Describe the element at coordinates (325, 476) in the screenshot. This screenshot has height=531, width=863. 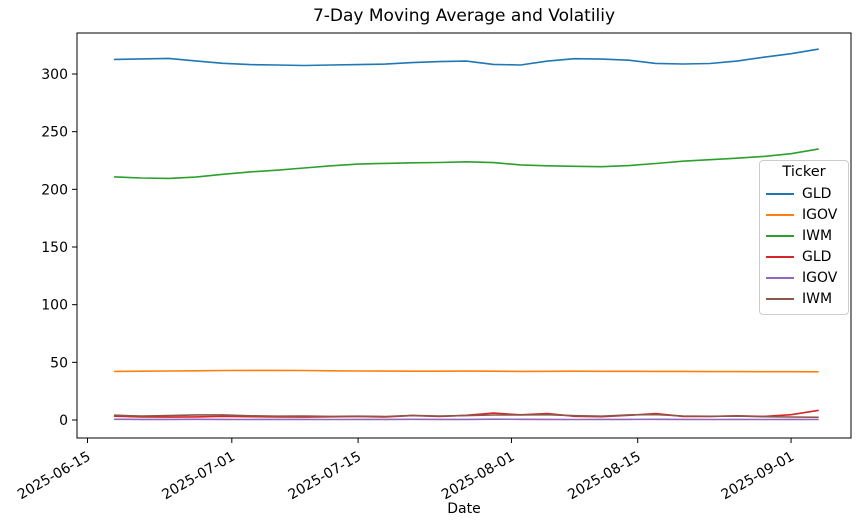
I see `x-tick-label: 2025-07-15` at that location.